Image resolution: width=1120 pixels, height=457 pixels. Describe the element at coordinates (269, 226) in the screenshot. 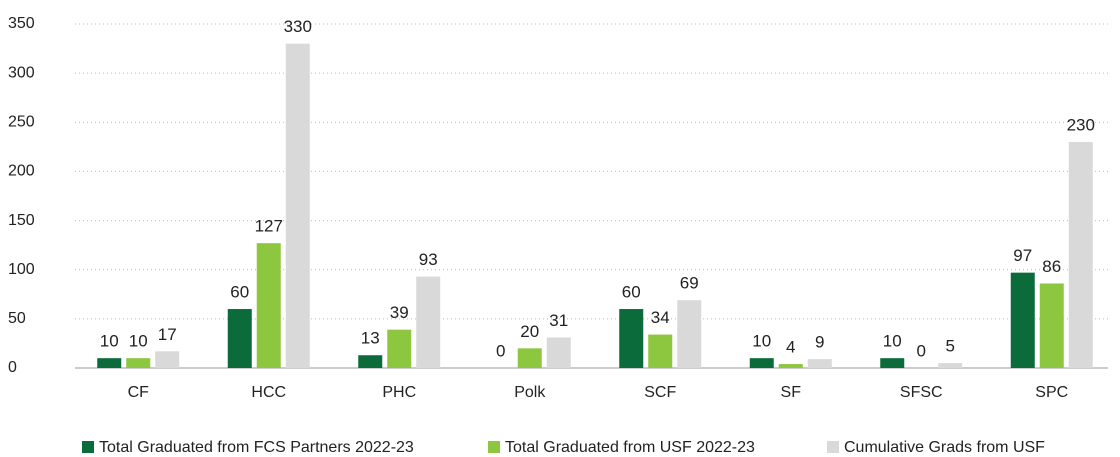

I see `data-label: 127` at that location.